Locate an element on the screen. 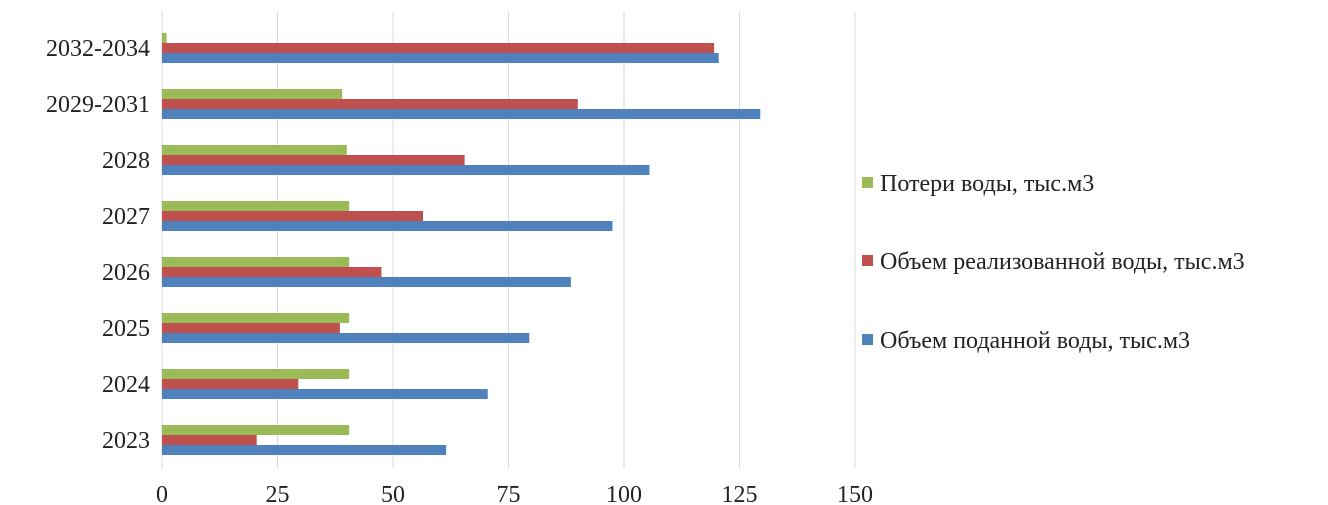 This screenshot has width=1328, height=505. y-tick-label: 2032-2034 is located at coordinates (98, 49).